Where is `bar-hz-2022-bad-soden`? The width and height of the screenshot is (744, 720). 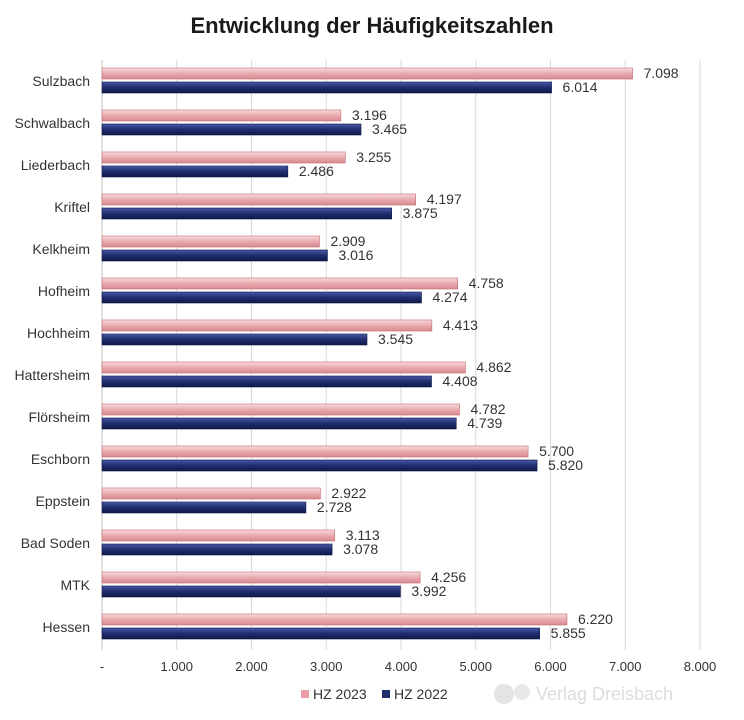
bar-hz-2022-bad-soden is located at coordinates (217, 549).